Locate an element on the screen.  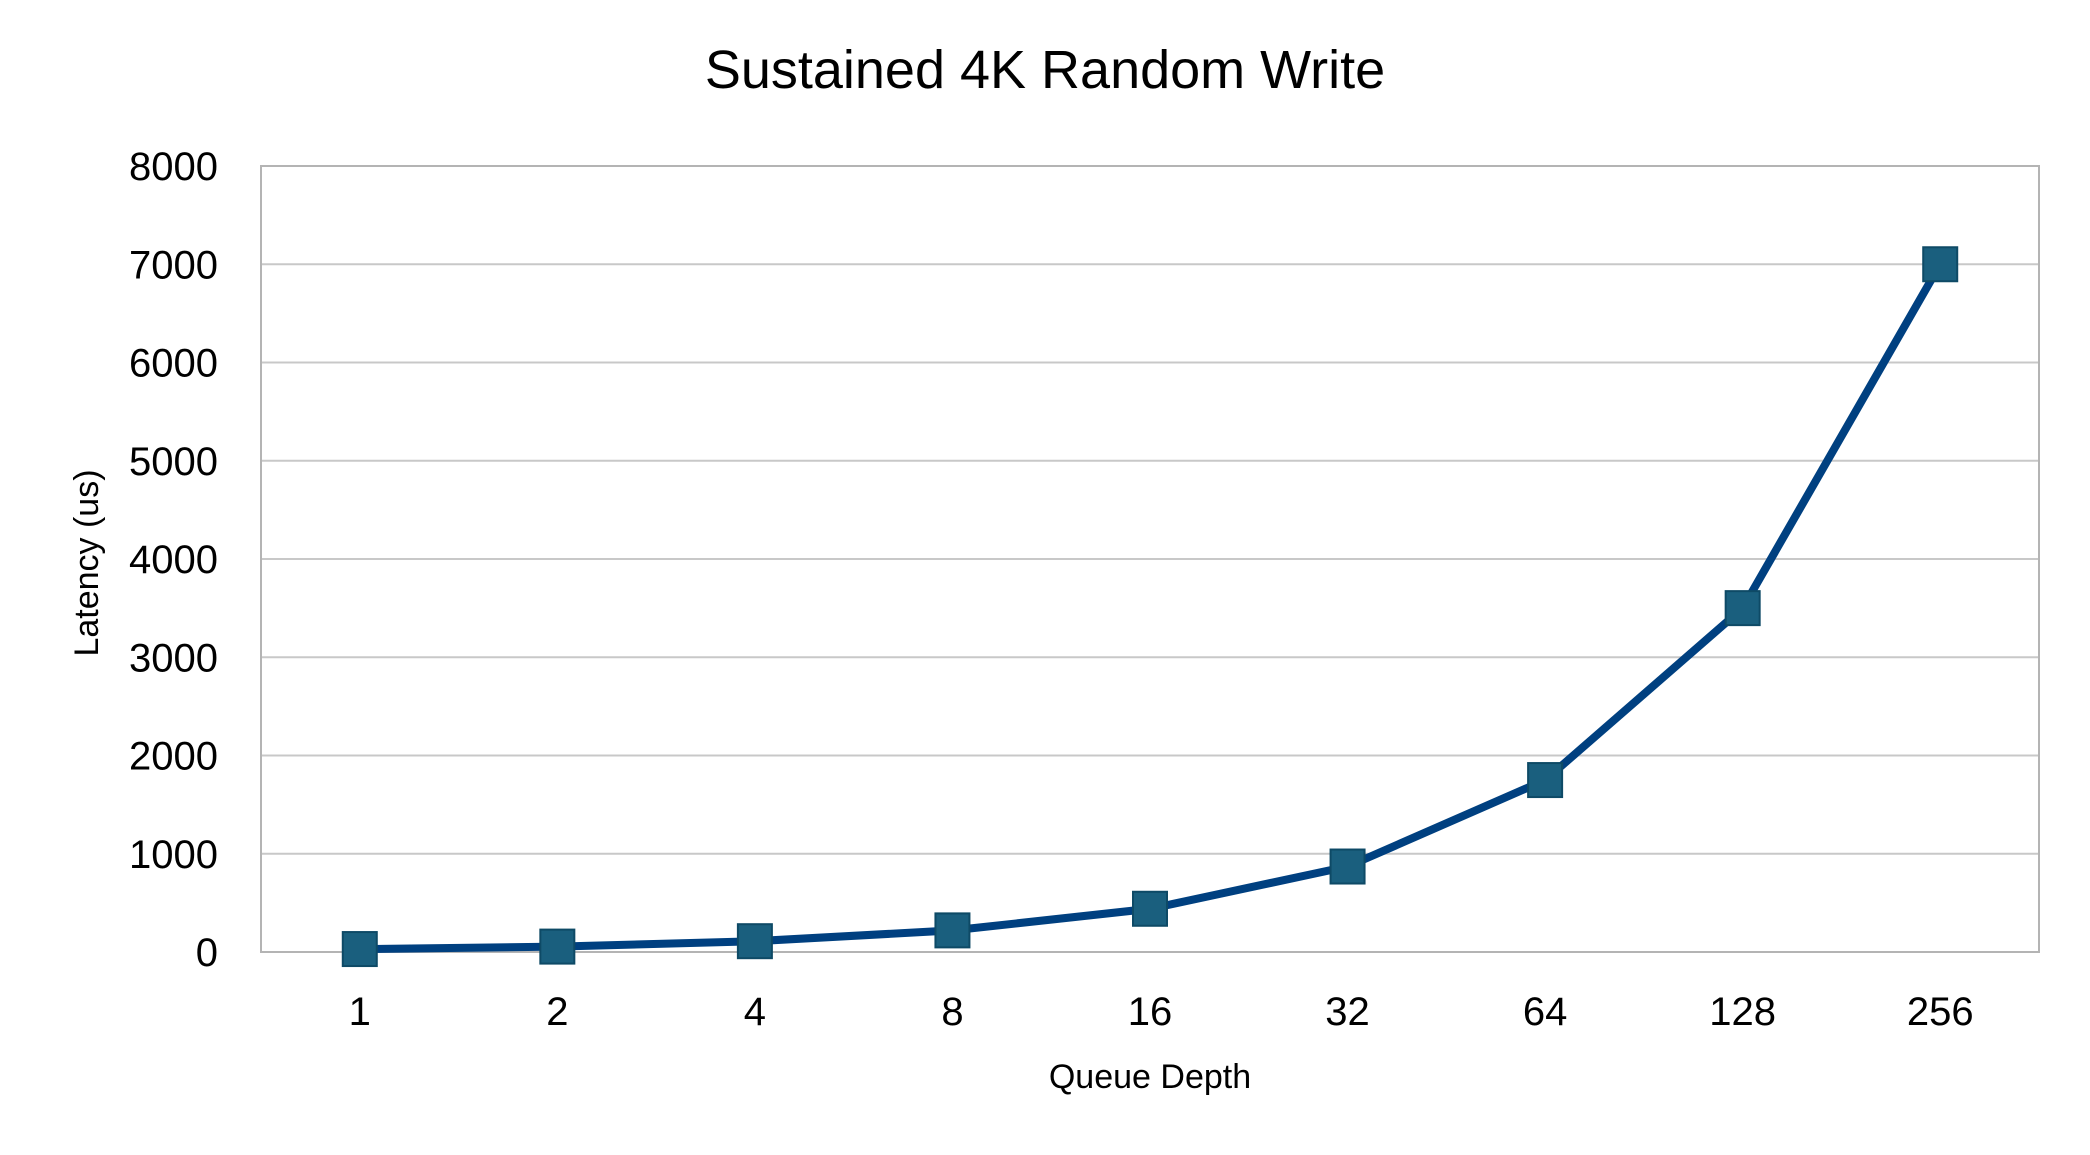
y-tick-label: 7000 is located at coordinates (173, 265).